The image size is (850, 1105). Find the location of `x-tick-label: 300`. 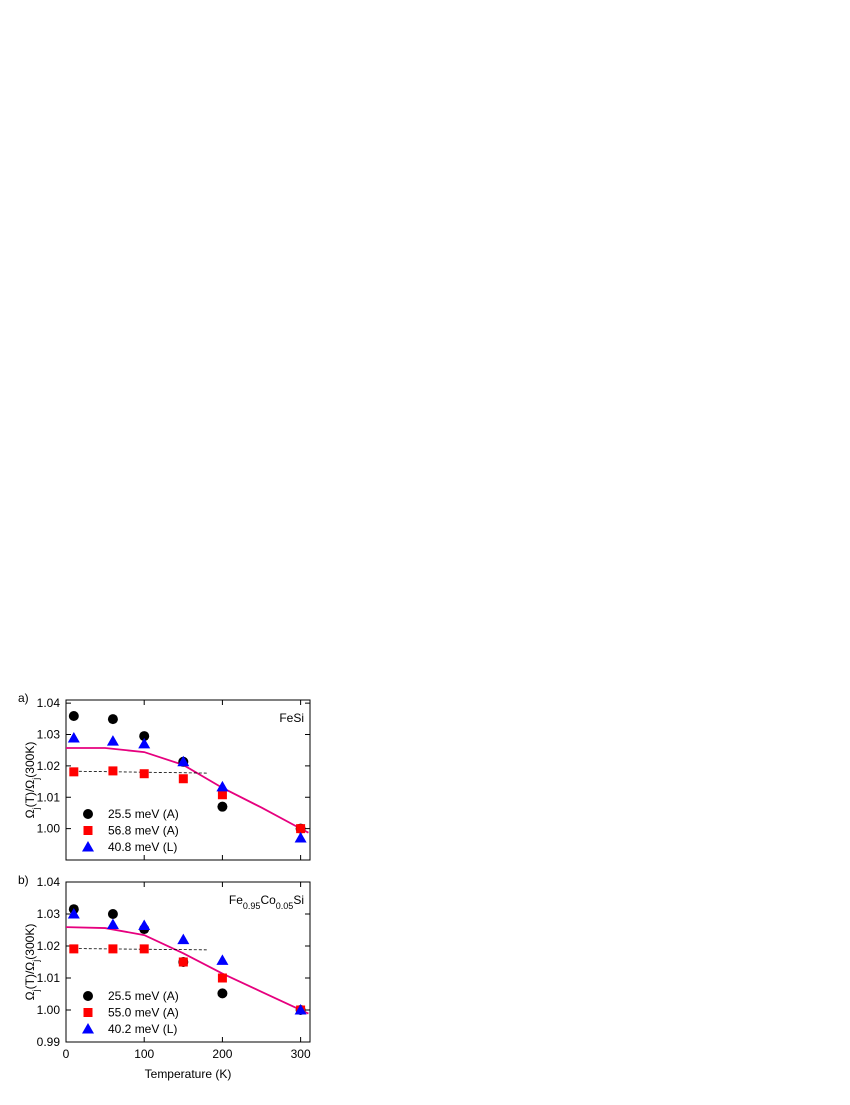

x-tick-label: 300 is located at coordinates (301, 1054).